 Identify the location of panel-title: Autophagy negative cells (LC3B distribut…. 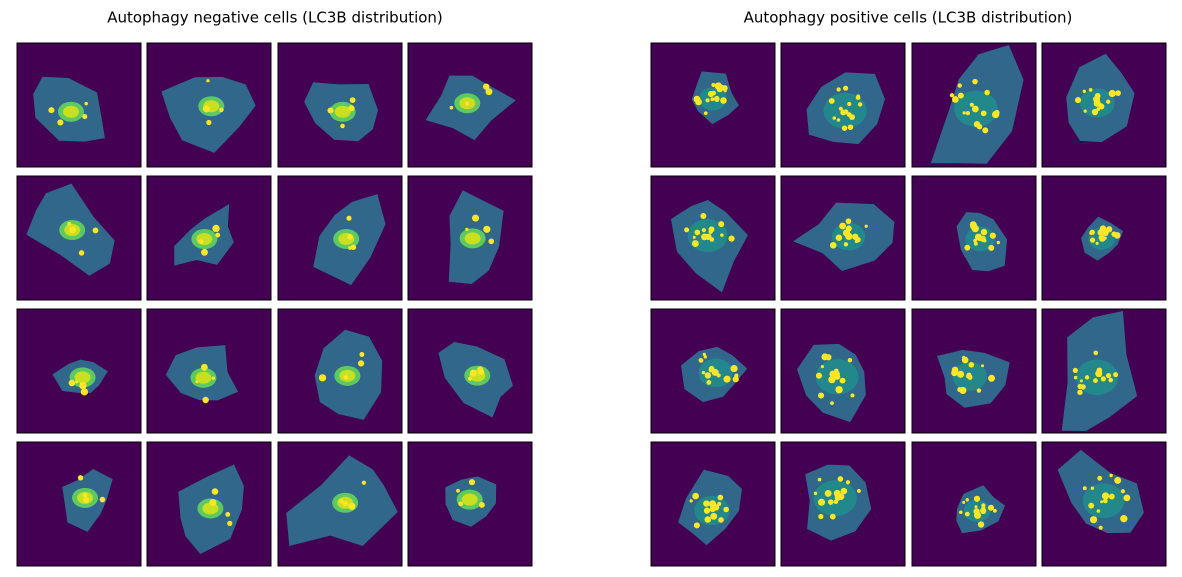
(275, 18).